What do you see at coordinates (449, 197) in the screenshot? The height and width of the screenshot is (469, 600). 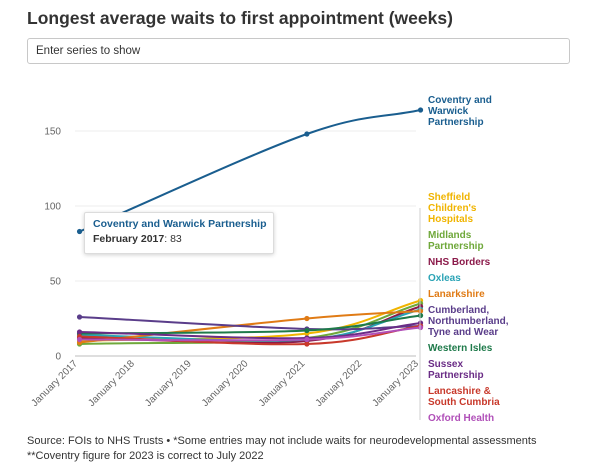 I see `series-label-sheffield-children-s-hospitals: Sheffield` at bounding box center [449, 197].